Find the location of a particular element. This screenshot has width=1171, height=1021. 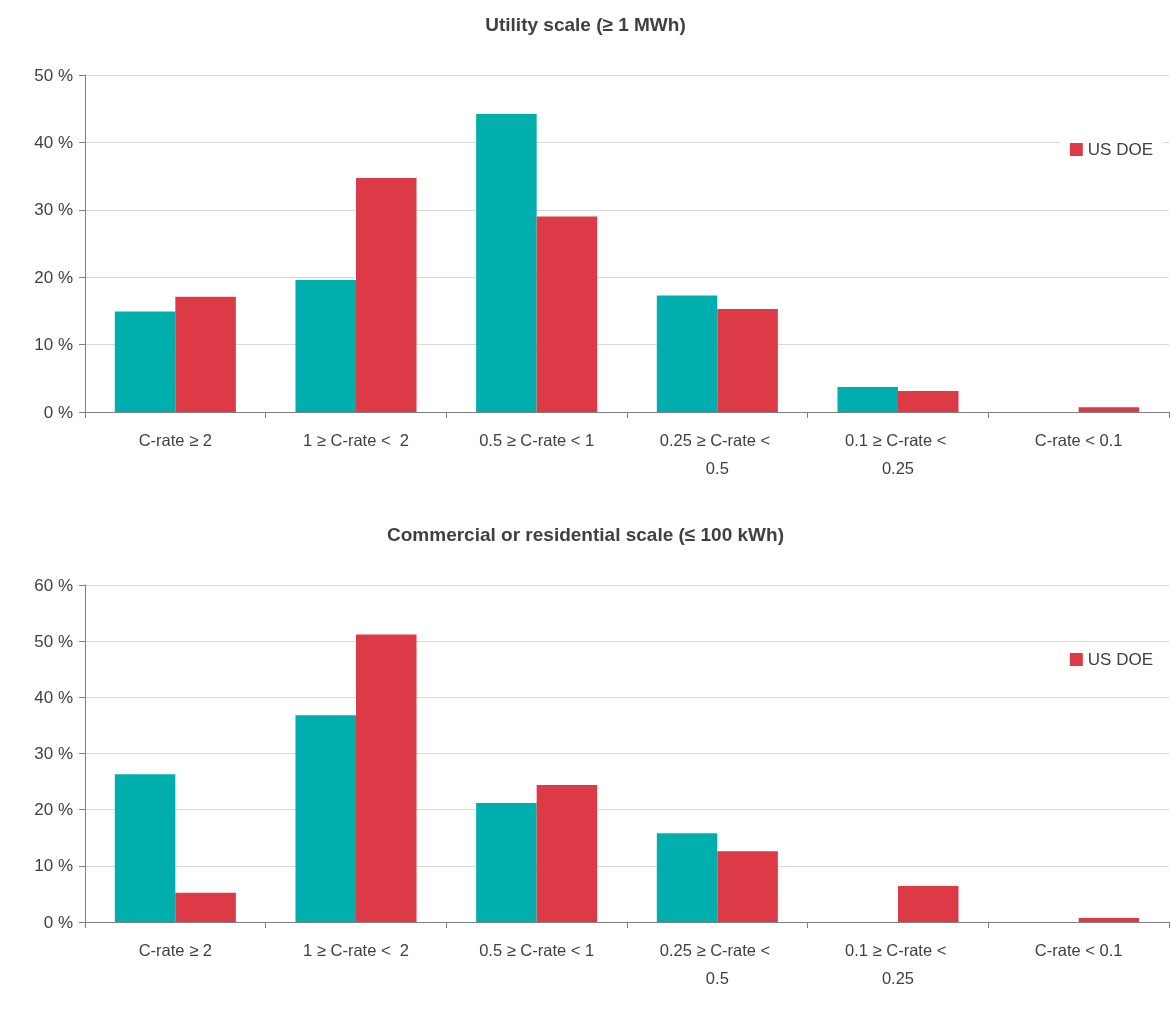

chart-title: Commercial or residential scale (≤ 100 kWh) is located at coordinates (585, 534).